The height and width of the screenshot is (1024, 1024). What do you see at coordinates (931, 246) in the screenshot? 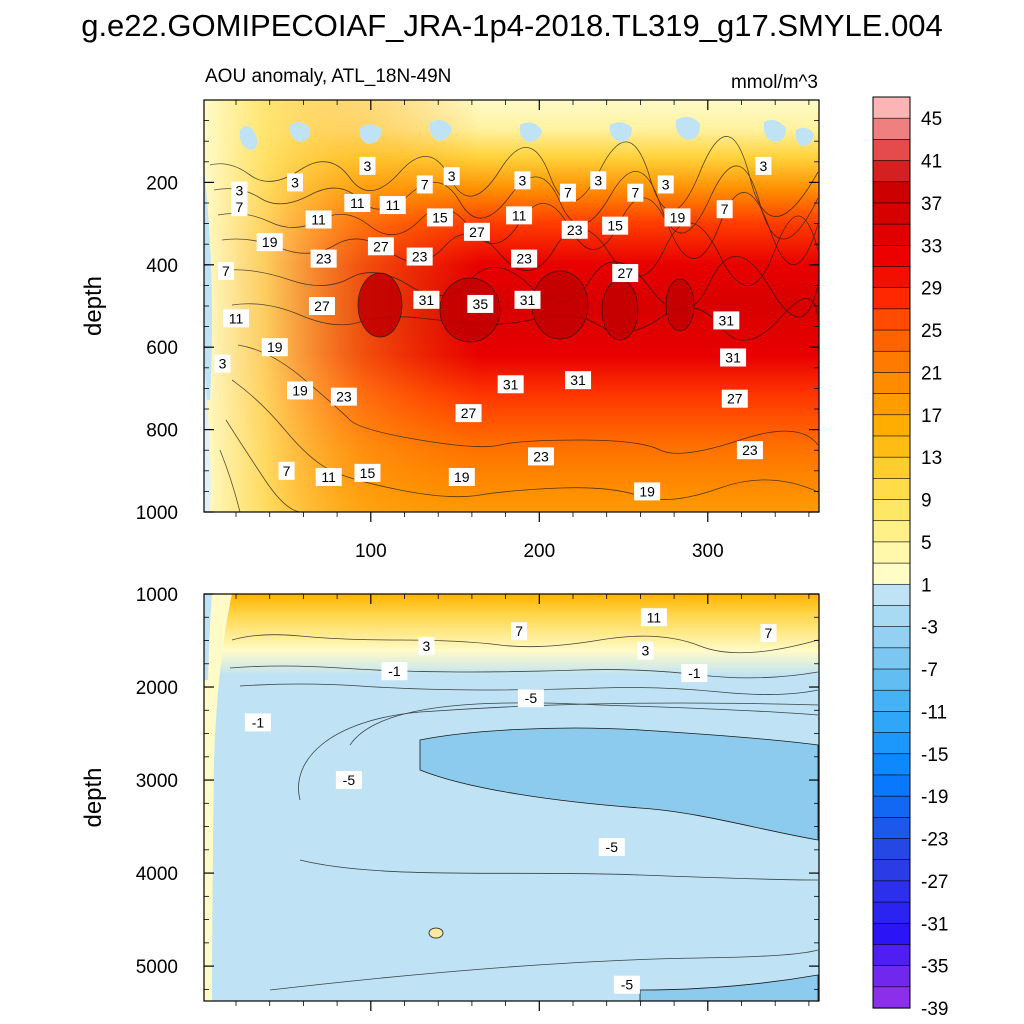
I see `colorbar-label: 33` at bounding box center [931, 246].